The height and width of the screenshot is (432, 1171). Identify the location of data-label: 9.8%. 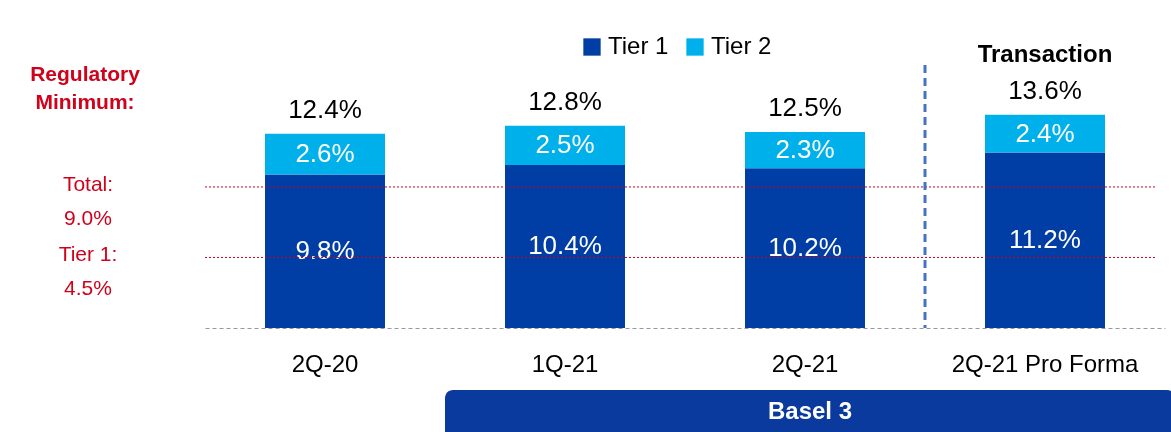
(325, 250).